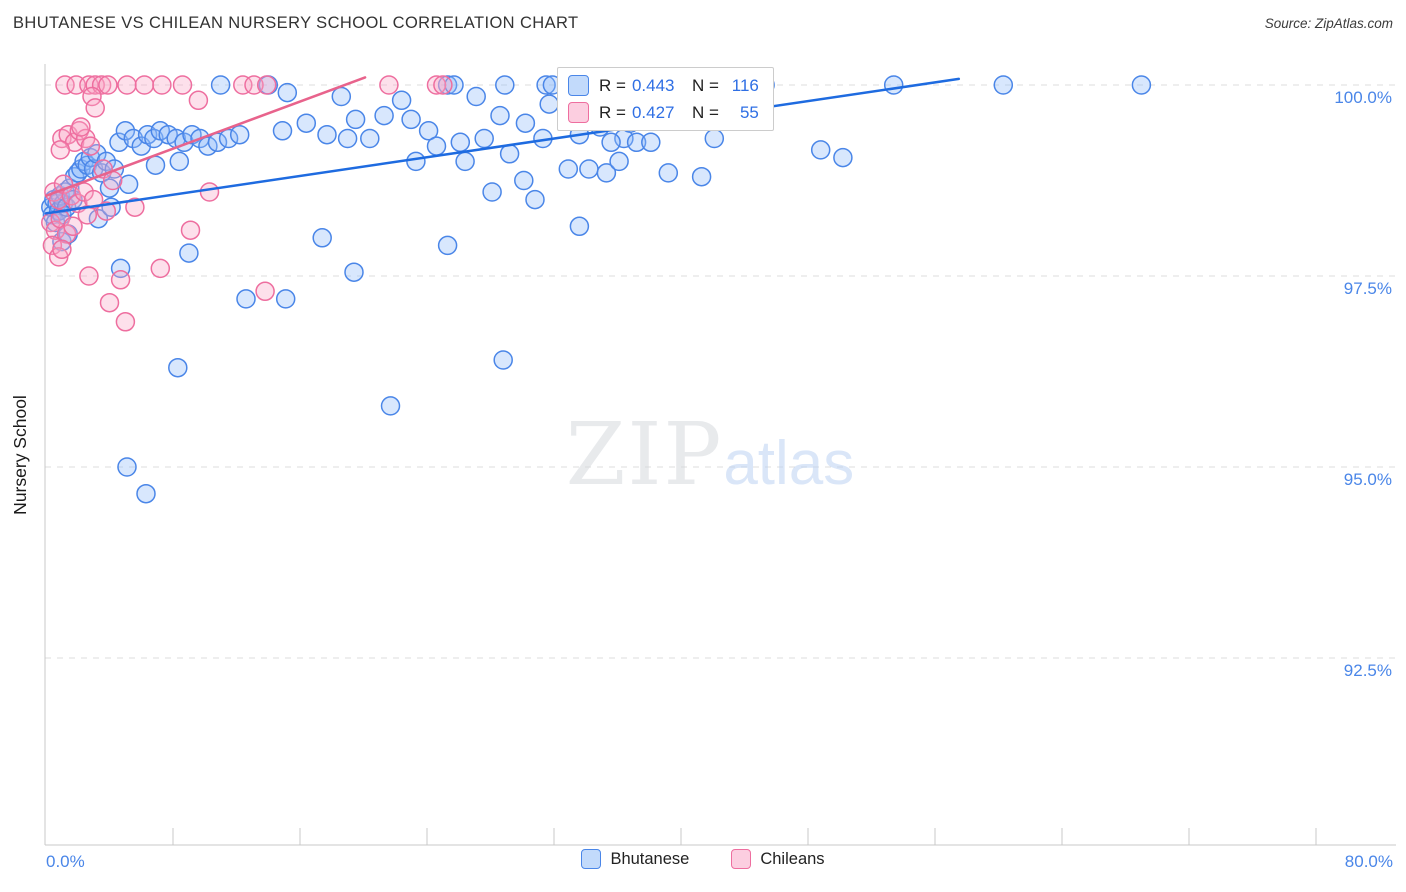 The height and width of the screenshot is (892, 1406). I want to click on legend-label-bhutanese: Bhutanese, so click(650, 858).